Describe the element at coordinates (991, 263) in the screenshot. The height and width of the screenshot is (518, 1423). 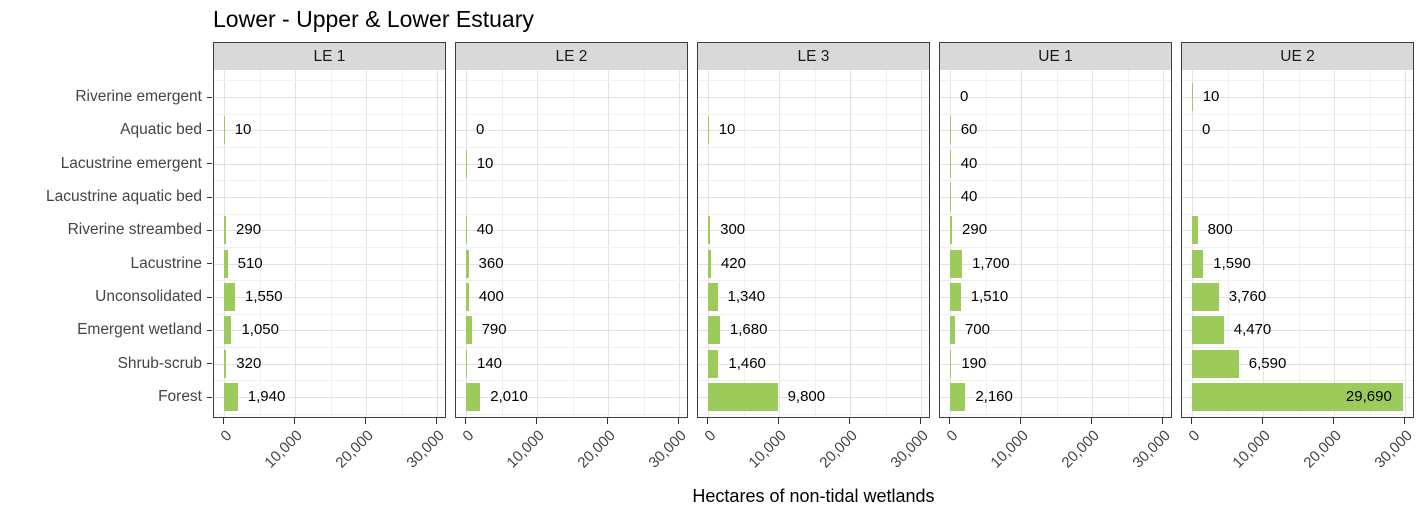
I see `bar-value-label: 1,700` at that location.